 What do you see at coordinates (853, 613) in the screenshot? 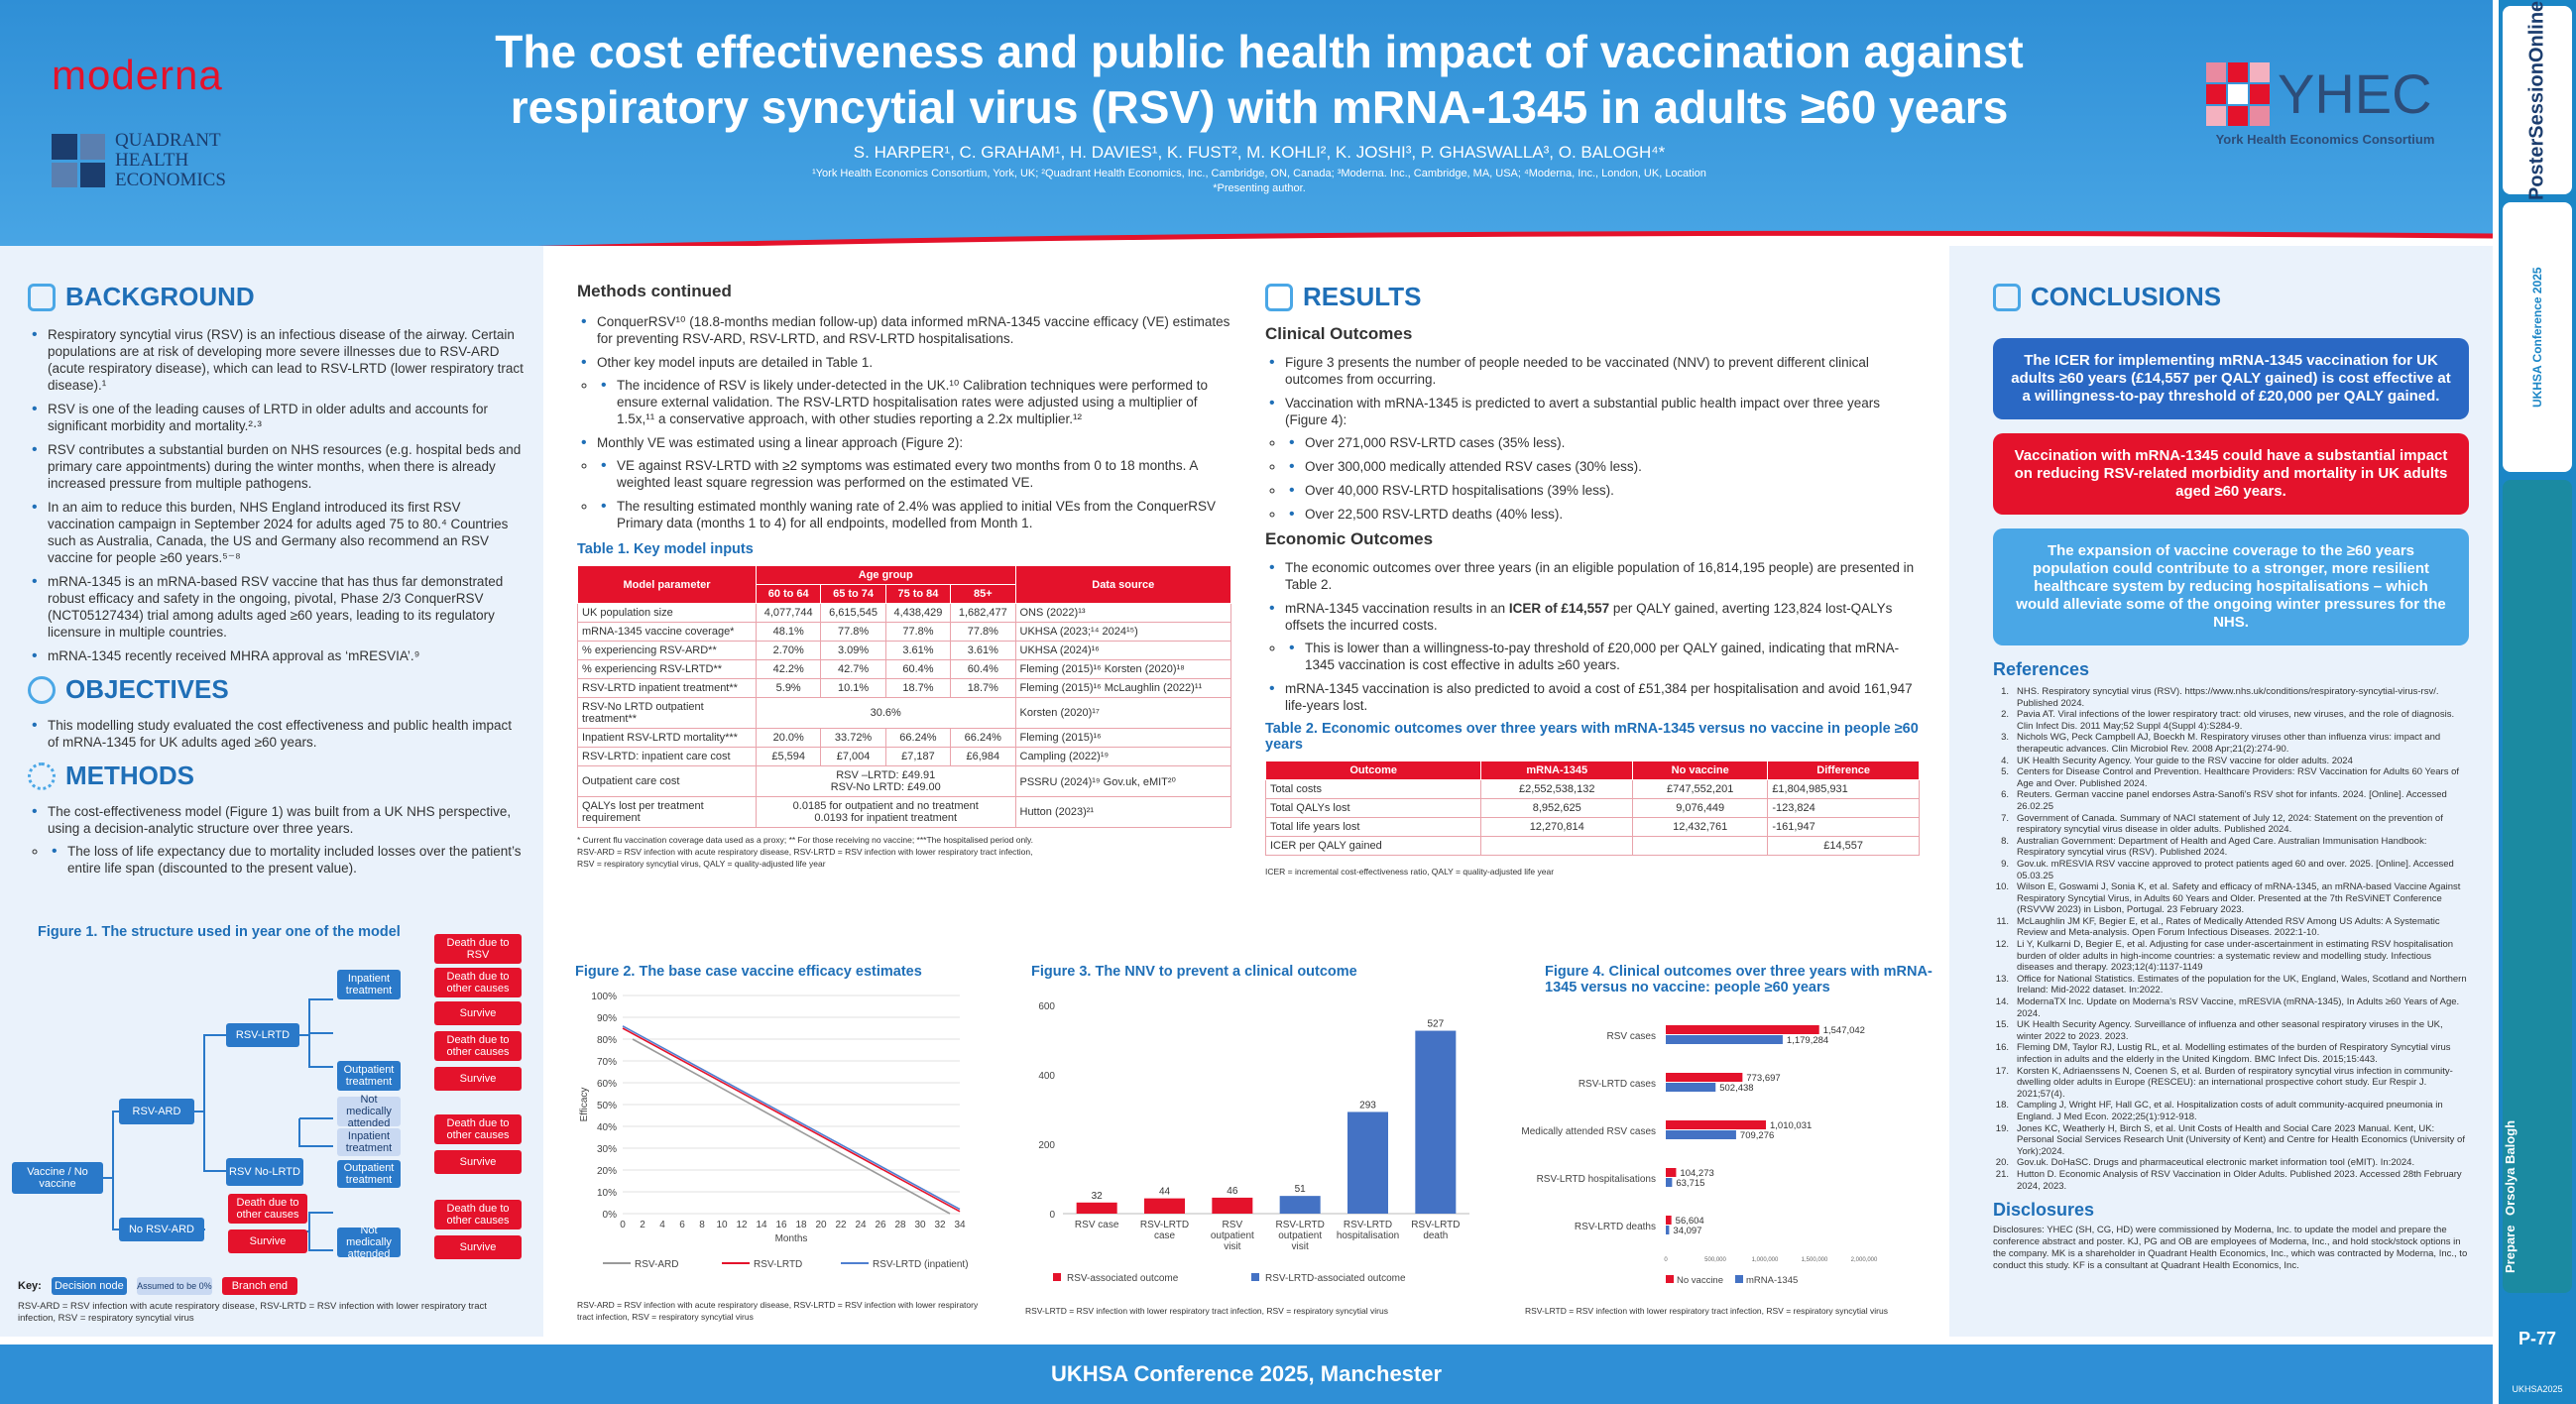
I see `table-cell: 6,615,545` at bounding box center [853, 613].